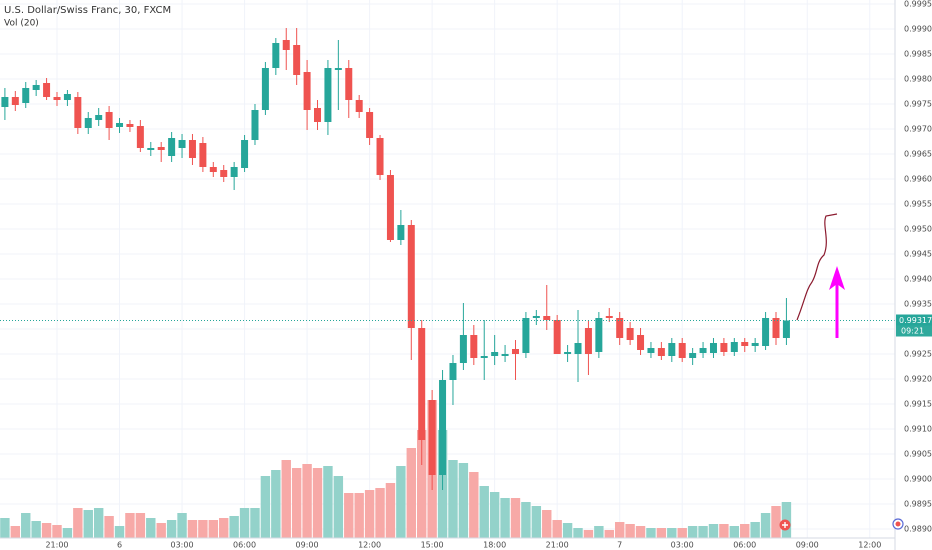 The image size is (932, 550). What do you see at coordinates (244, 545) in the screenshot?
I see `x-tick-label: 06:00` at bounding box center [244, 545].